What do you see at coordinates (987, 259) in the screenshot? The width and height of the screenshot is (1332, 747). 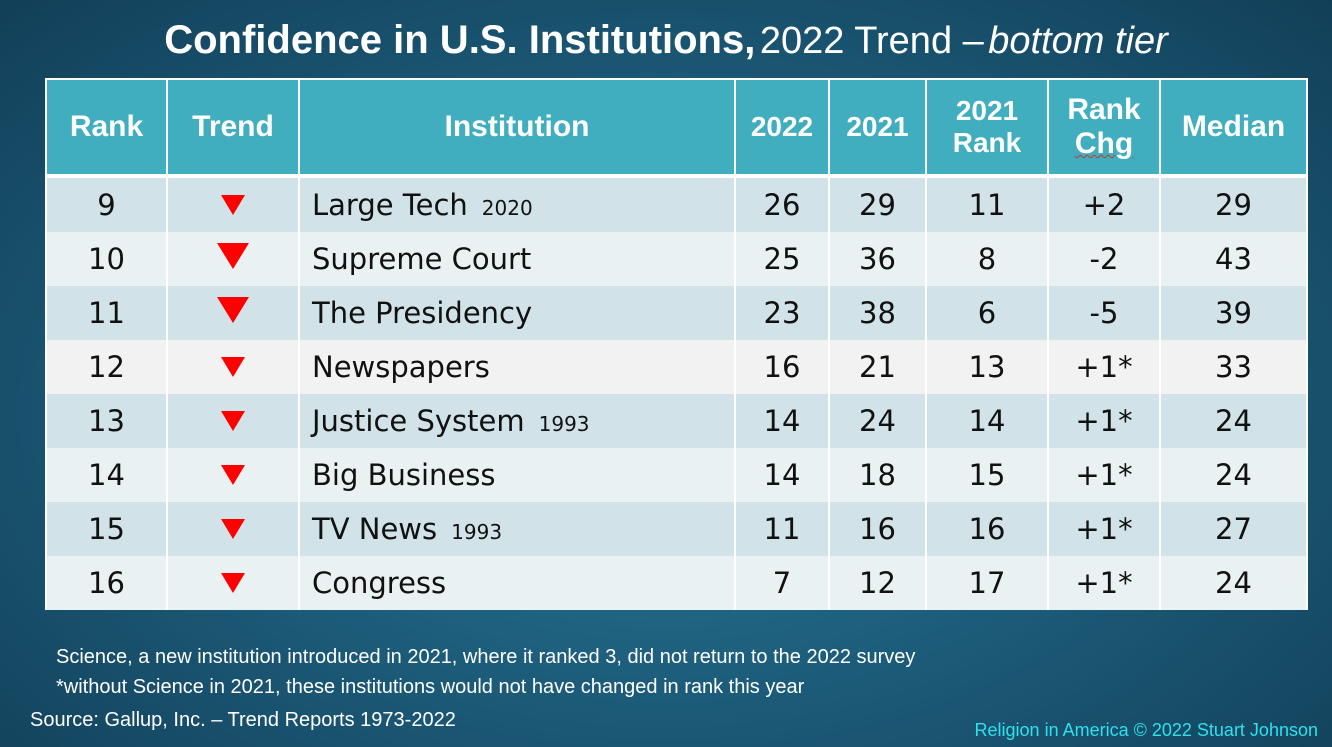 I see `cell-2021-rank: 8` at bounding box center [987, 259].